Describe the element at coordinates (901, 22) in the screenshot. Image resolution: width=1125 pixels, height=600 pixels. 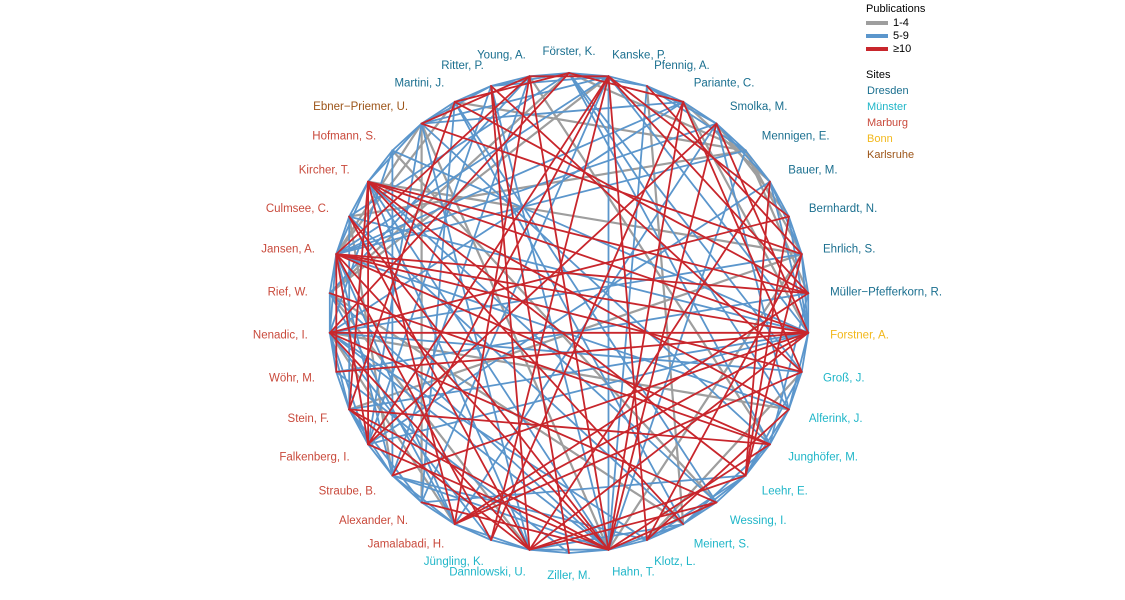
I see `publications-legend-label: 1-4` at that location.